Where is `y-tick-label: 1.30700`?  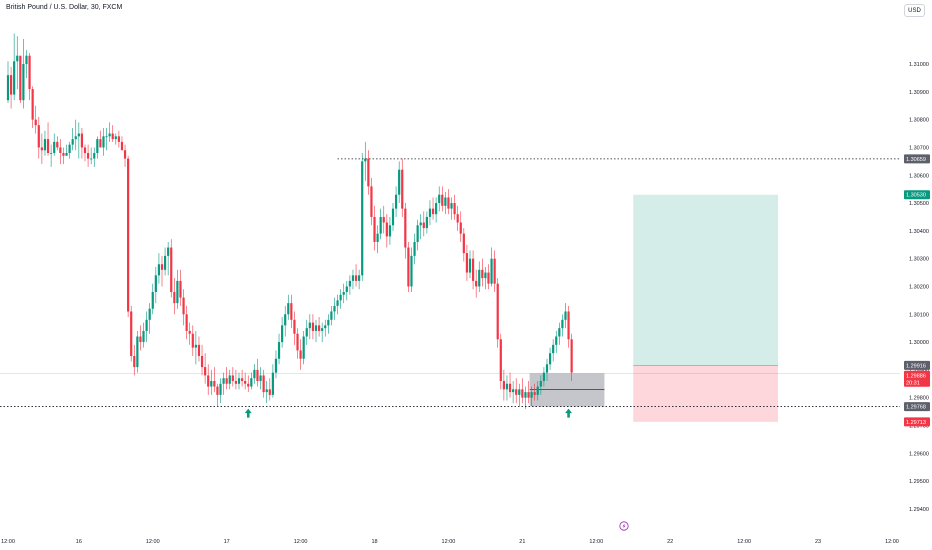 y-tick-label: 1.30700 is located at coordinates (919, 148).